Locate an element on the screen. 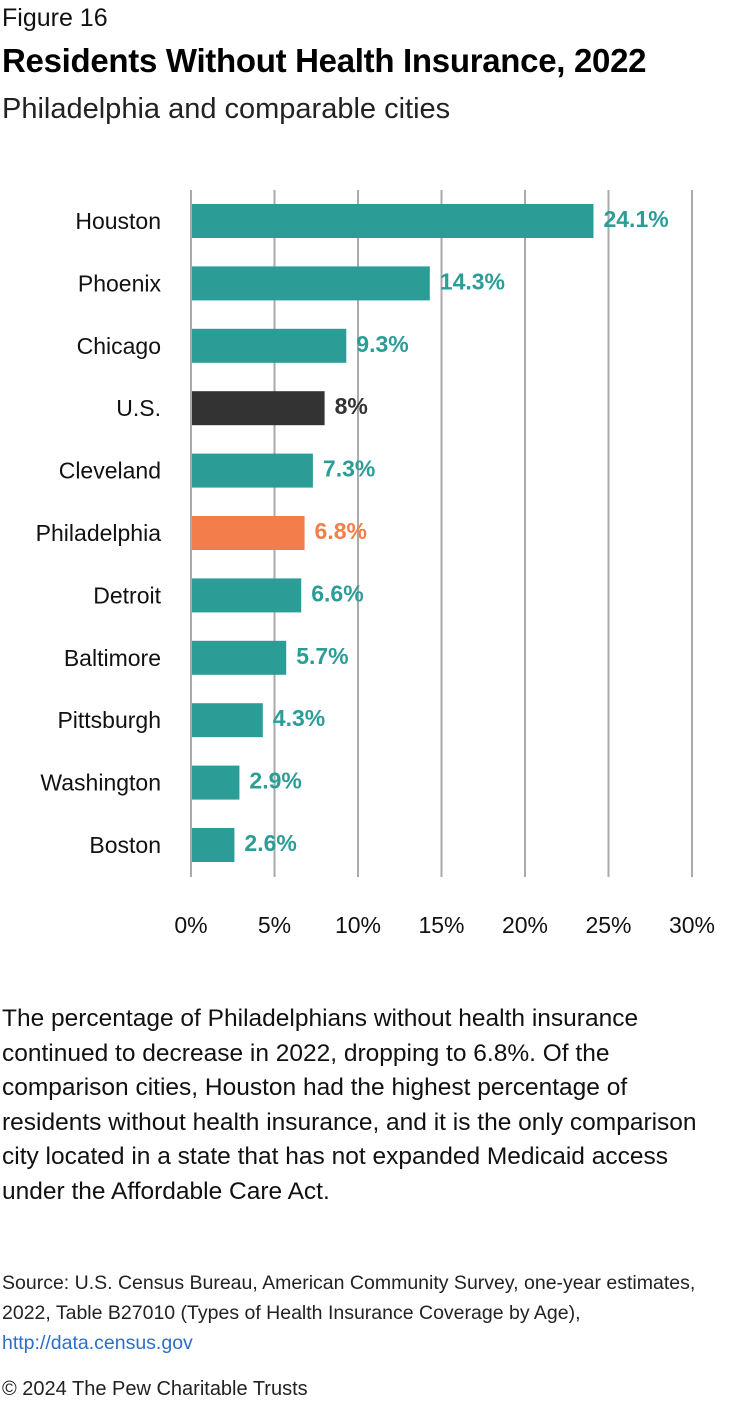  value-label: 6.8% is located at coordinates (341, 531).